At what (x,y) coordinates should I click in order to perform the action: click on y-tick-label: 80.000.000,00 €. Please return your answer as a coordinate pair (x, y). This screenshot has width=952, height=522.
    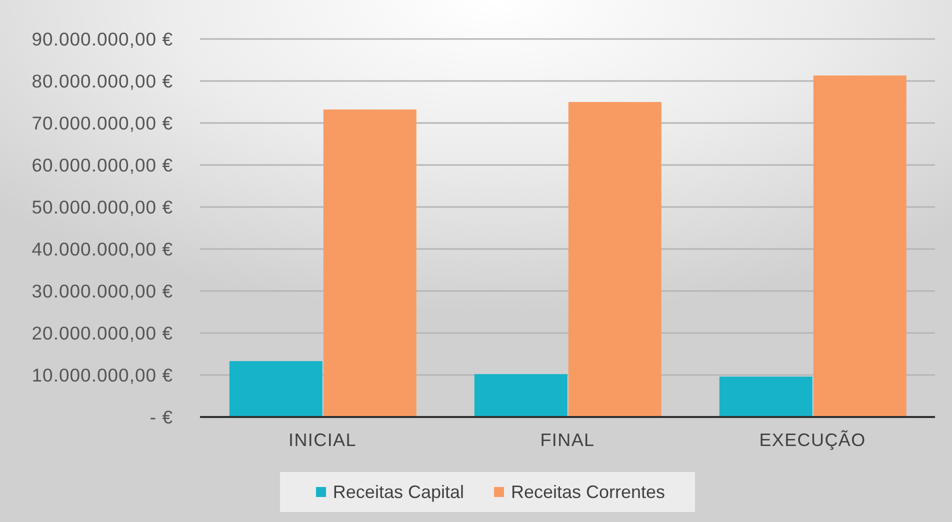
    Looking at the image, I should click on (103, 81).